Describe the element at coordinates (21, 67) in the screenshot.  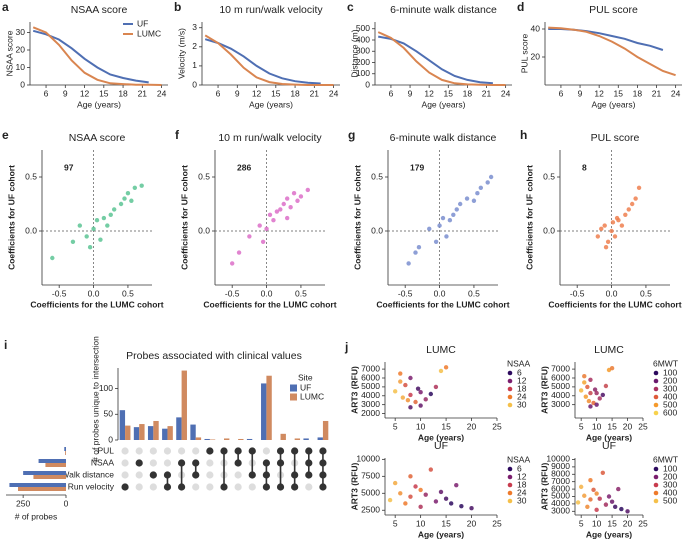
I see `y-tick-label: 10` at that location.